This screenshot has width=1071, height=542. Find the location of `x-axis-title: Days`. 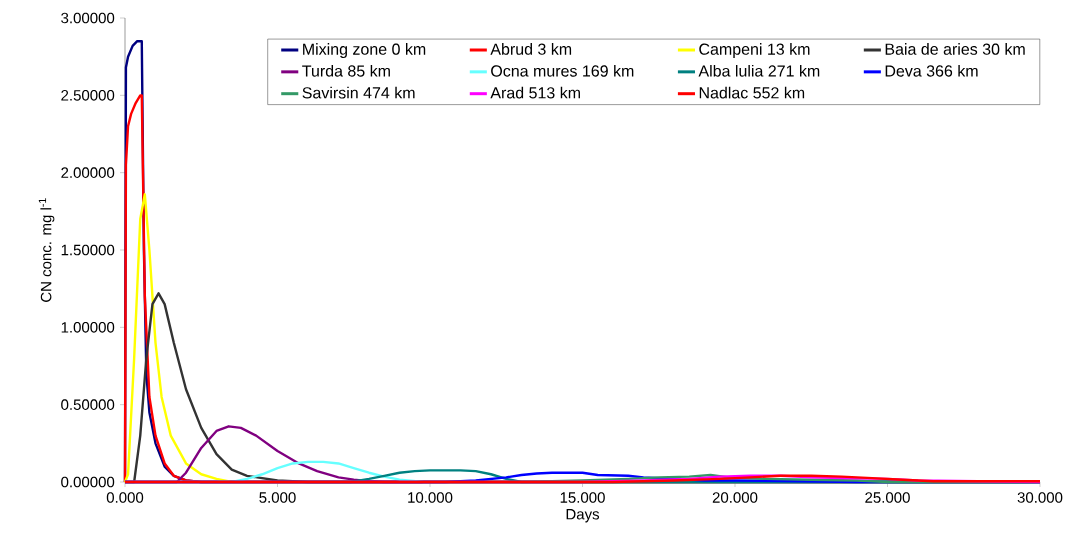

x-axis-title: Days is located at coordinates (583, 516).